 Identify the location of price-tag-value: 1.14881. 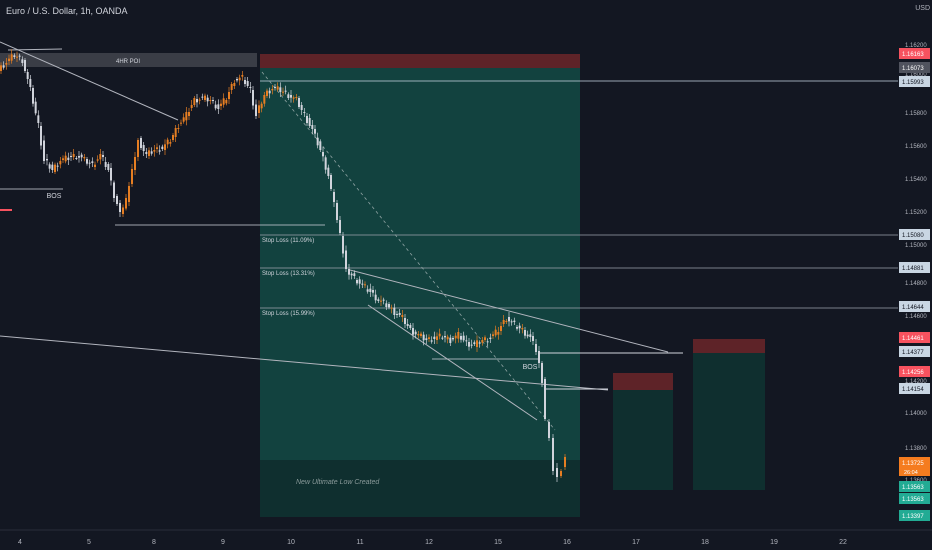
(913, 269).